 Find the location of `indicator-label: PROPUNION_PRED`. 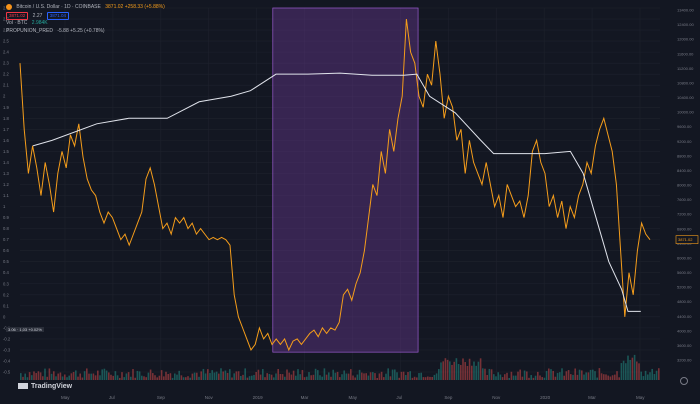

indicator-label: PROPUNION_PRED is located at coordinates (29, 31).